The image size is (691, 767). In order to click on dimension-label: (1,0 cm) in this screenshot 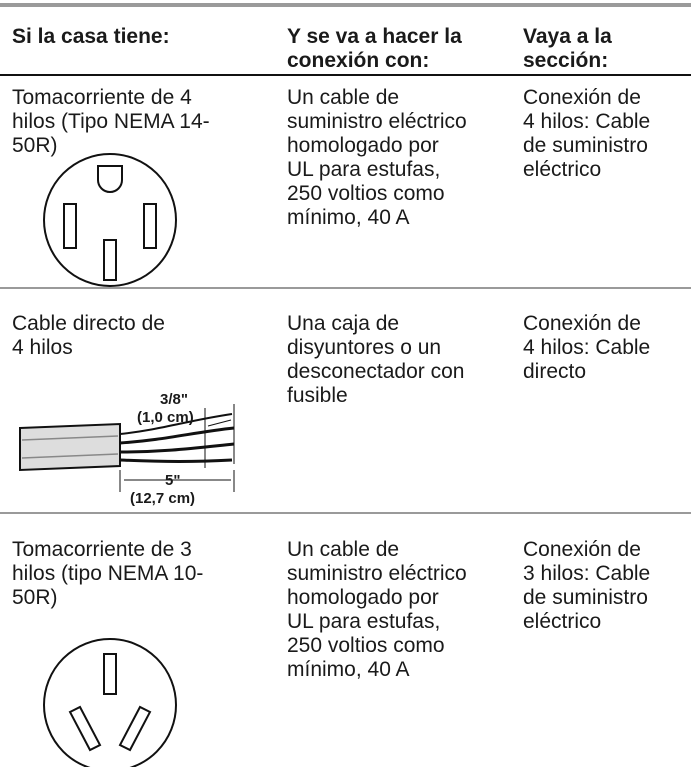, I will do `click(165, 417)`.